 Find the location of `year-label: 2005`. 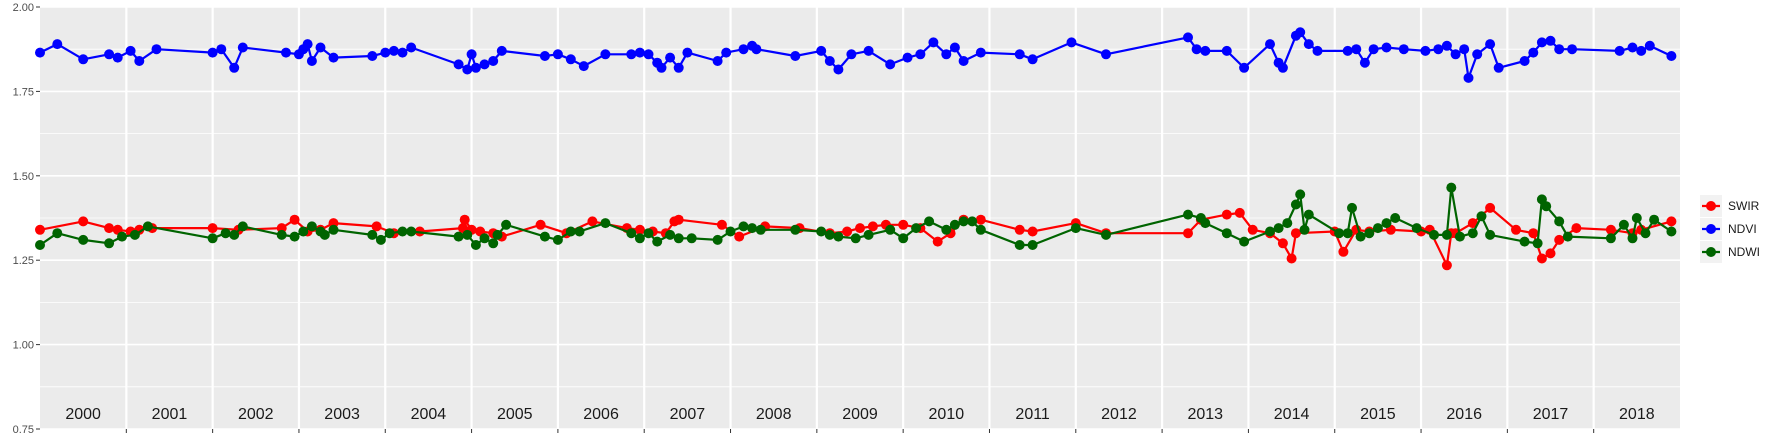

year-label: 2005 is located at coordinates (515, 414).